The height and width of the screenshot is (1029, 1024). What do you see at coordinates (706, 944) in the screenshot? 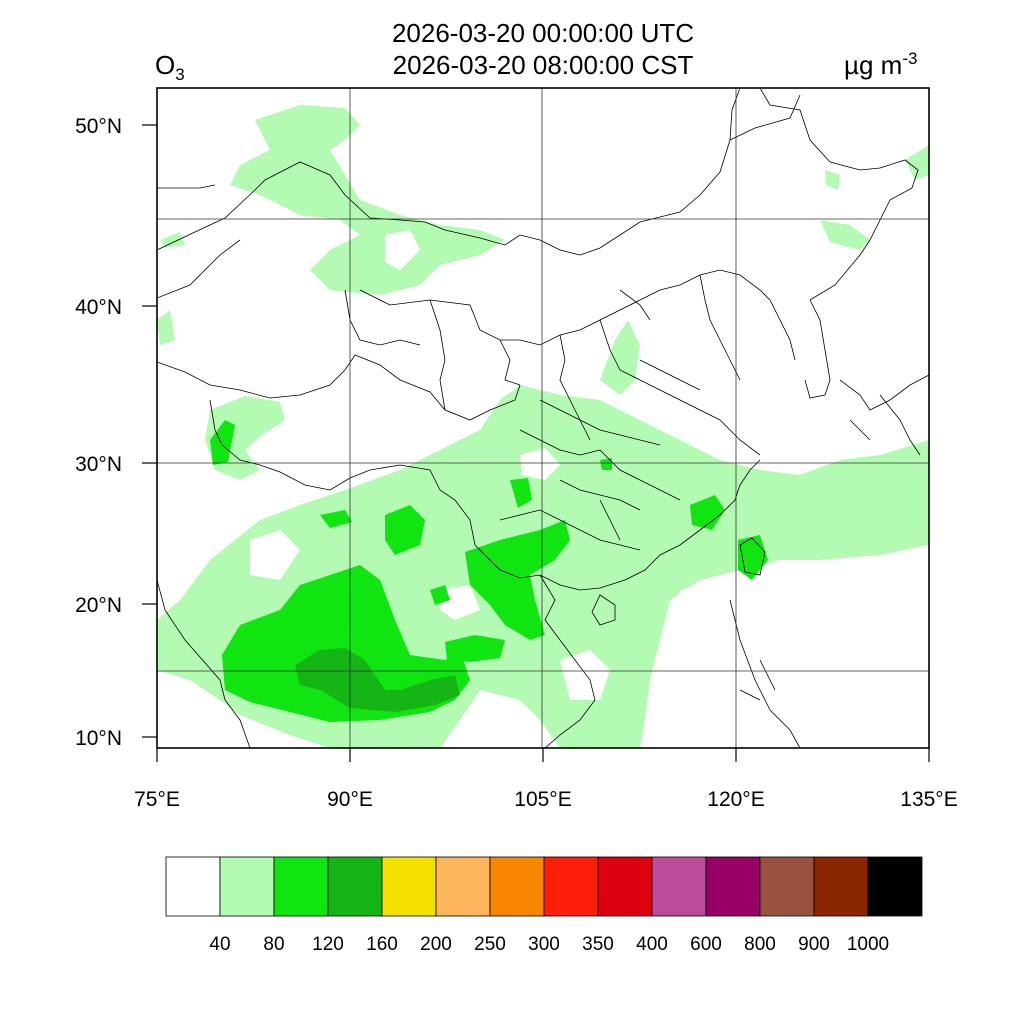
I see `colorbar-label: 600` at bounding box center [706, 944].